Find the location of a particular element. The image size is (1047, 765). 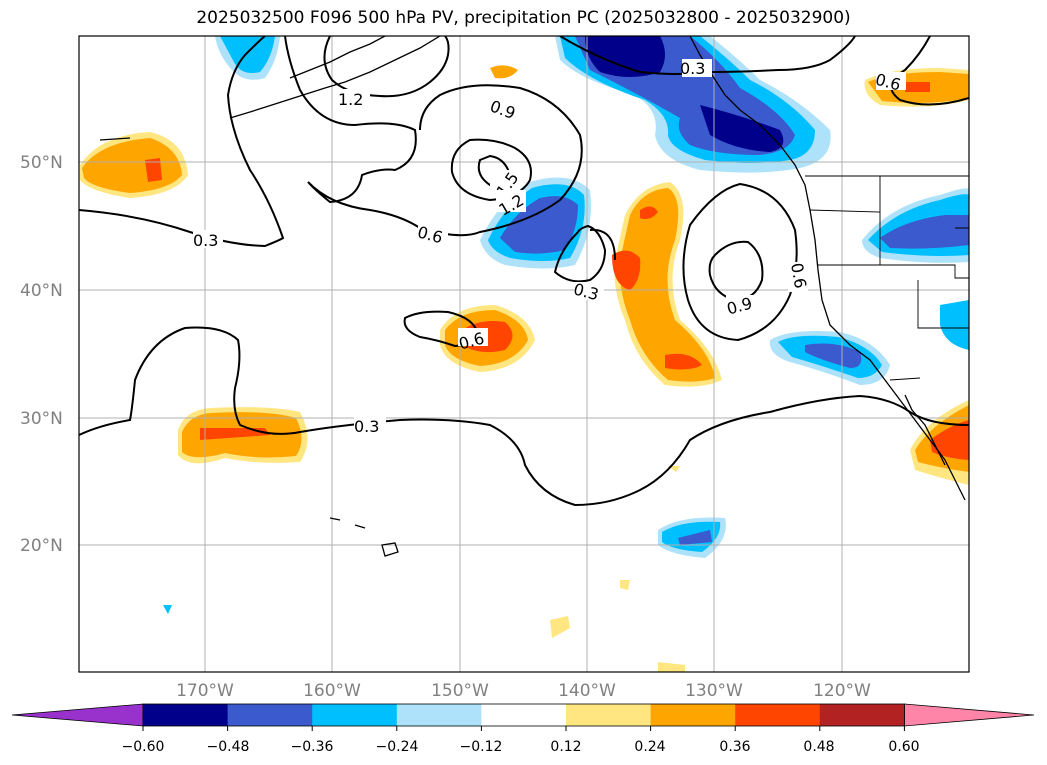

colorbar-extend-high is located at coordinates (969, 715).